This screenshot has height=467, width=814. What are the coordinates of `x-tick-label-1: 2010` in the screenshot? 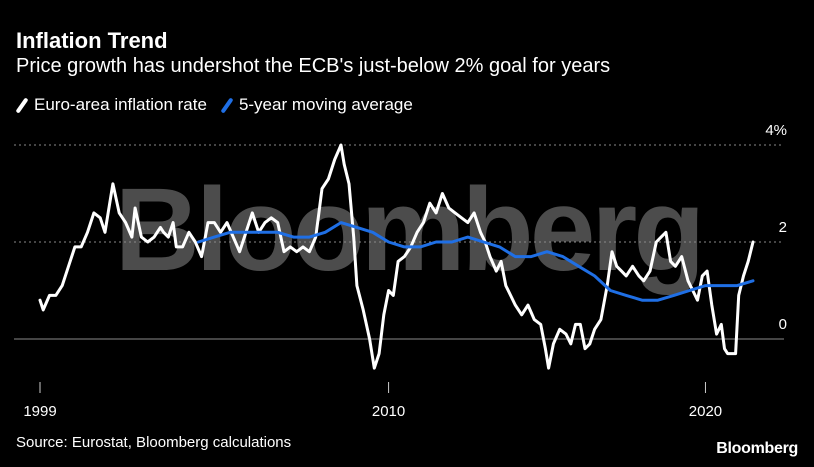 It's located at (388, 411).